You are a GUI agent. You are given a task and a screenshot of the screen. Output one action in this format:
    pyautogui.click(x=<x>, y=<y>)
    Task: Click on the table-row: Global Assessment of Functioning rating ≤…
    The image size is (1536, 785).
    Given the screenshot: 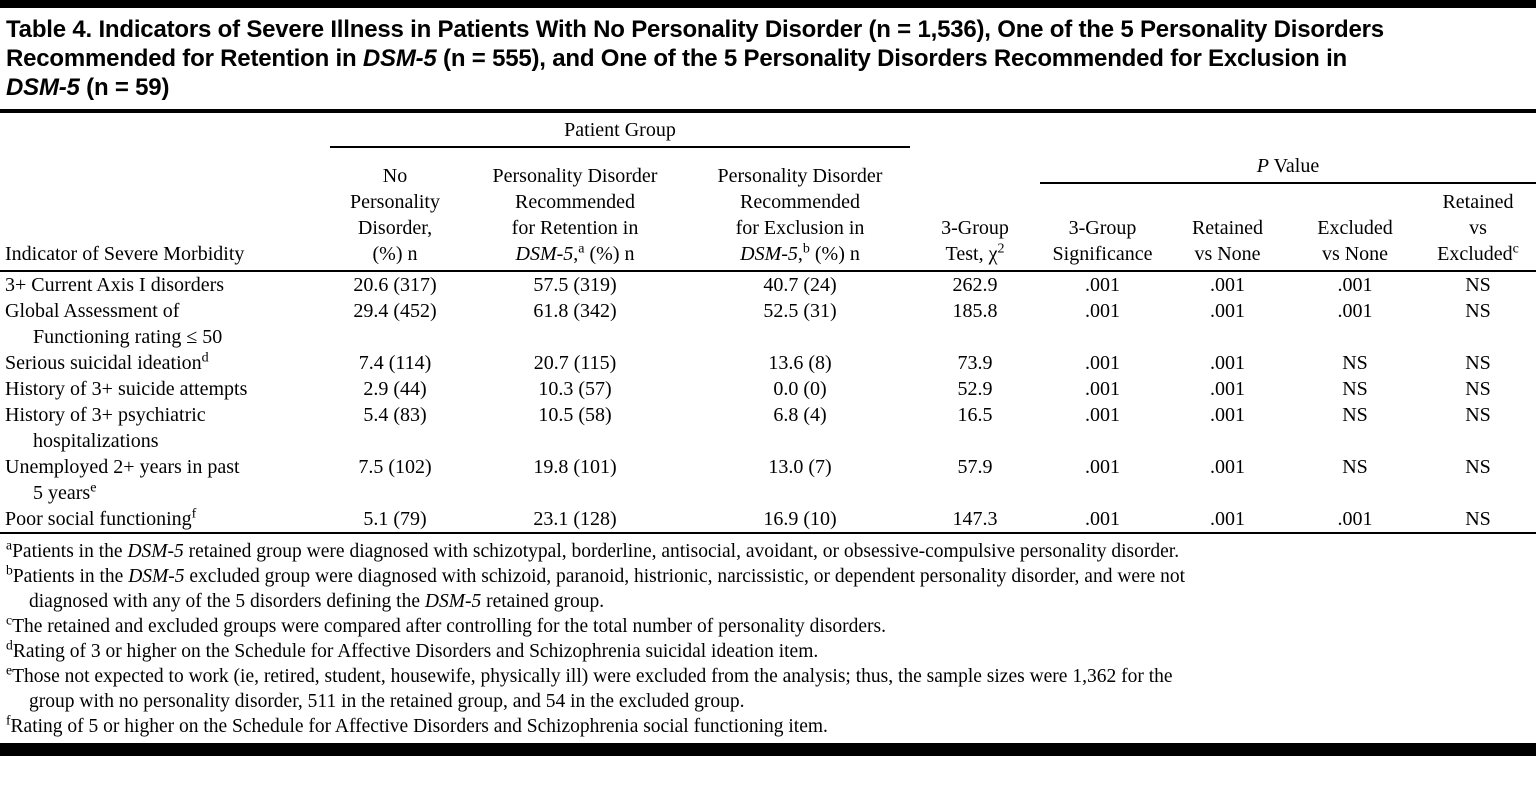 What is the action you would take?
    pyautogui.click(x=768, y=324)
    